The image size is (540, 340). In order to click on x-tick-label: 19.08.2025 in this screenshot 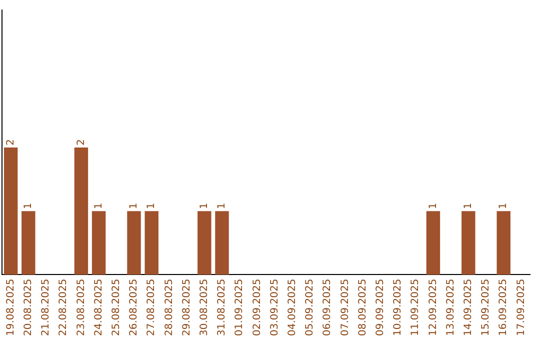, I will do `click(10, 307)`.